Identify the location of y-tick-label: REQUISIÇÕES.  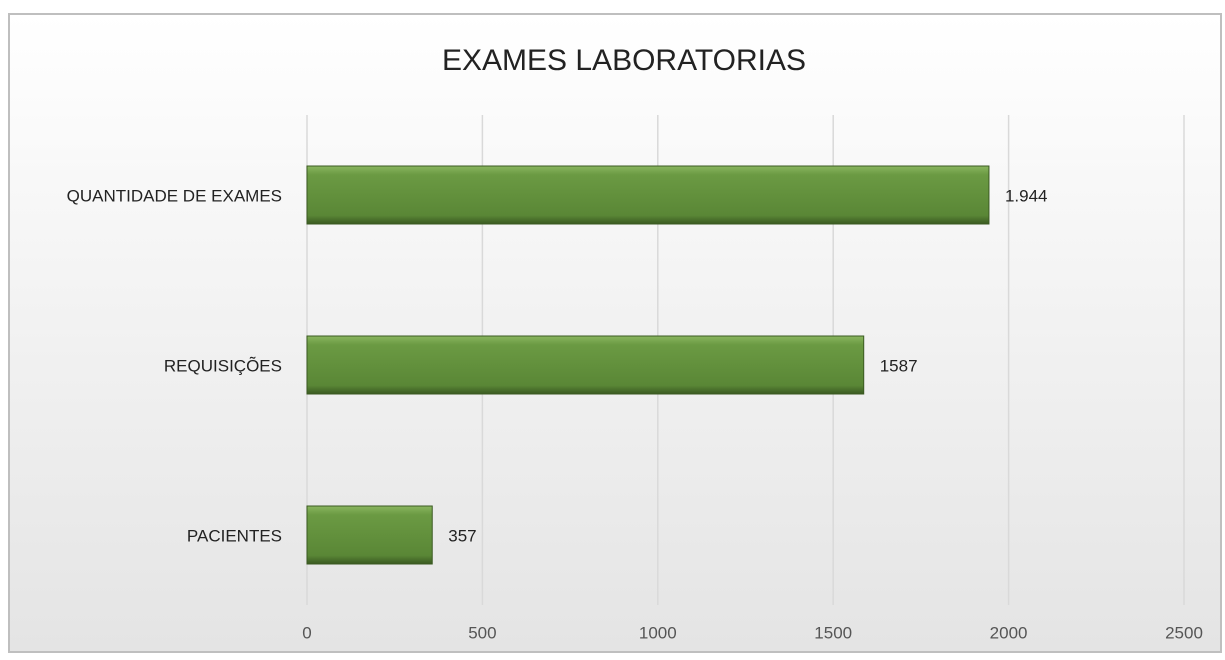
(223, 365).